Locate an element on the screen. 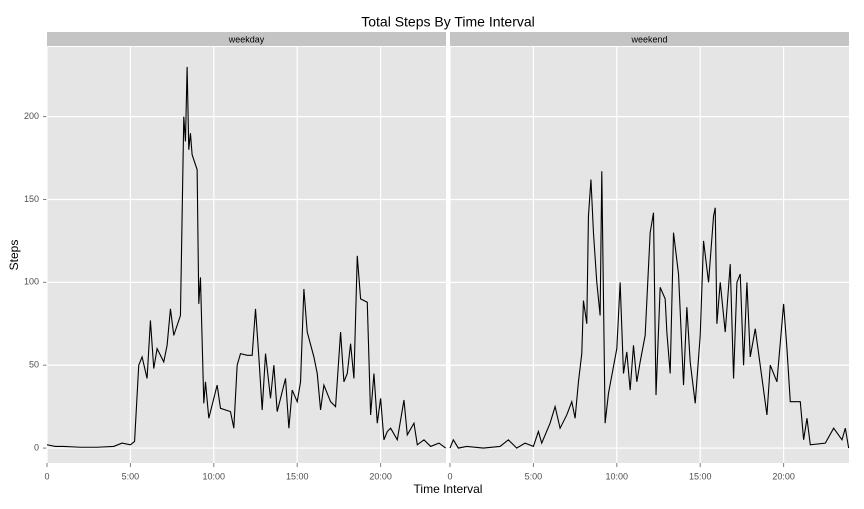  strip-label: weekend is located at coordinates (648, 39).